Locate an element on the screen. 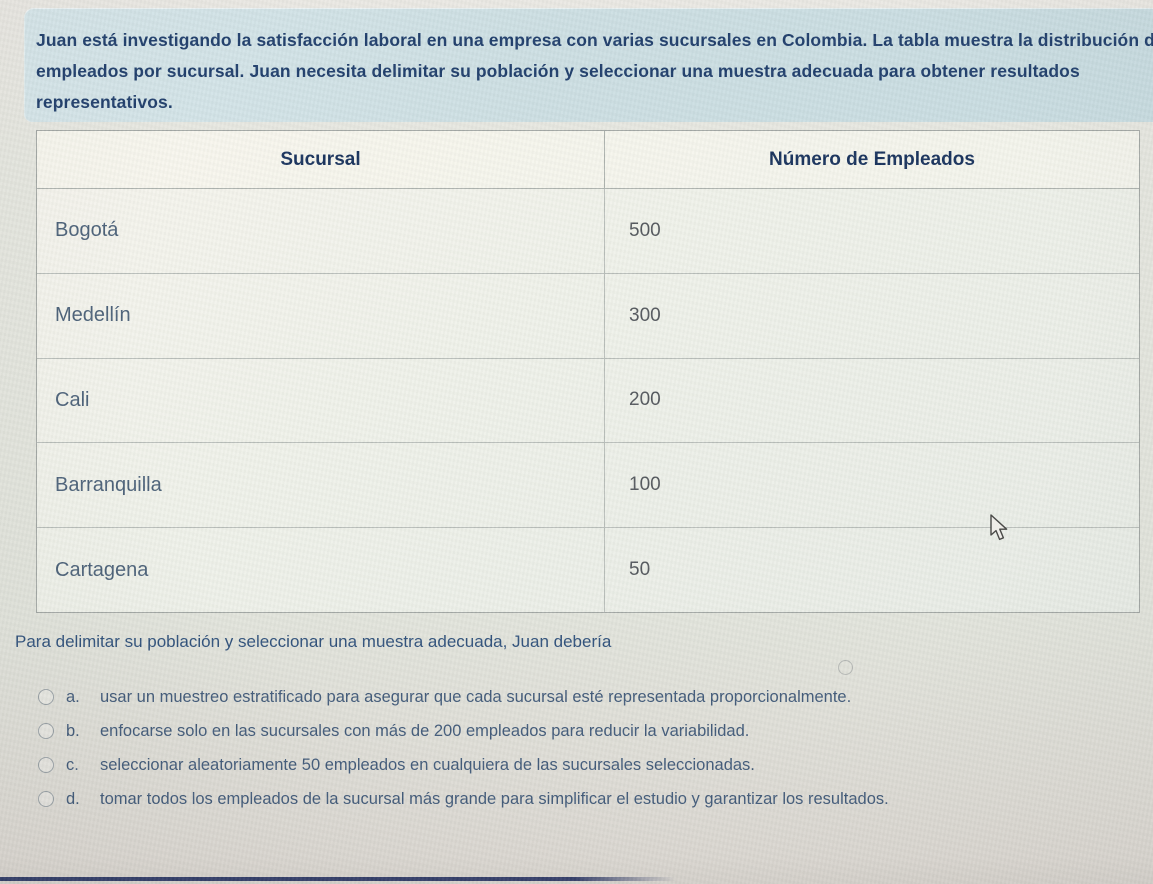 The height and width of the screenshot is (884, 1153). cell-empleados: 50 is located at coordinates (640, 570).